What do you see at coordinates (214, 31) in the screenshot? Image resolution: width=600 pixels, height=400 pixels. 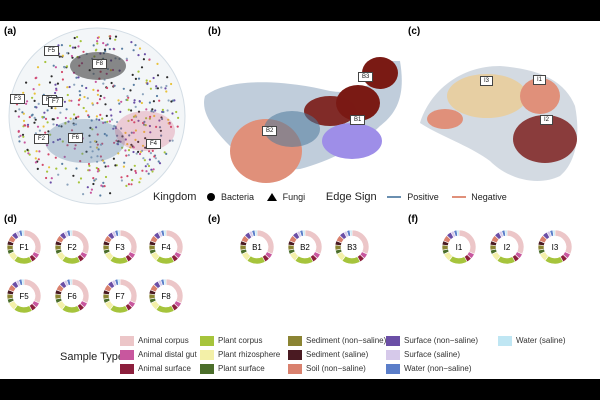 I see `panel-label-b: (b)` at bounding box center [214, 31].